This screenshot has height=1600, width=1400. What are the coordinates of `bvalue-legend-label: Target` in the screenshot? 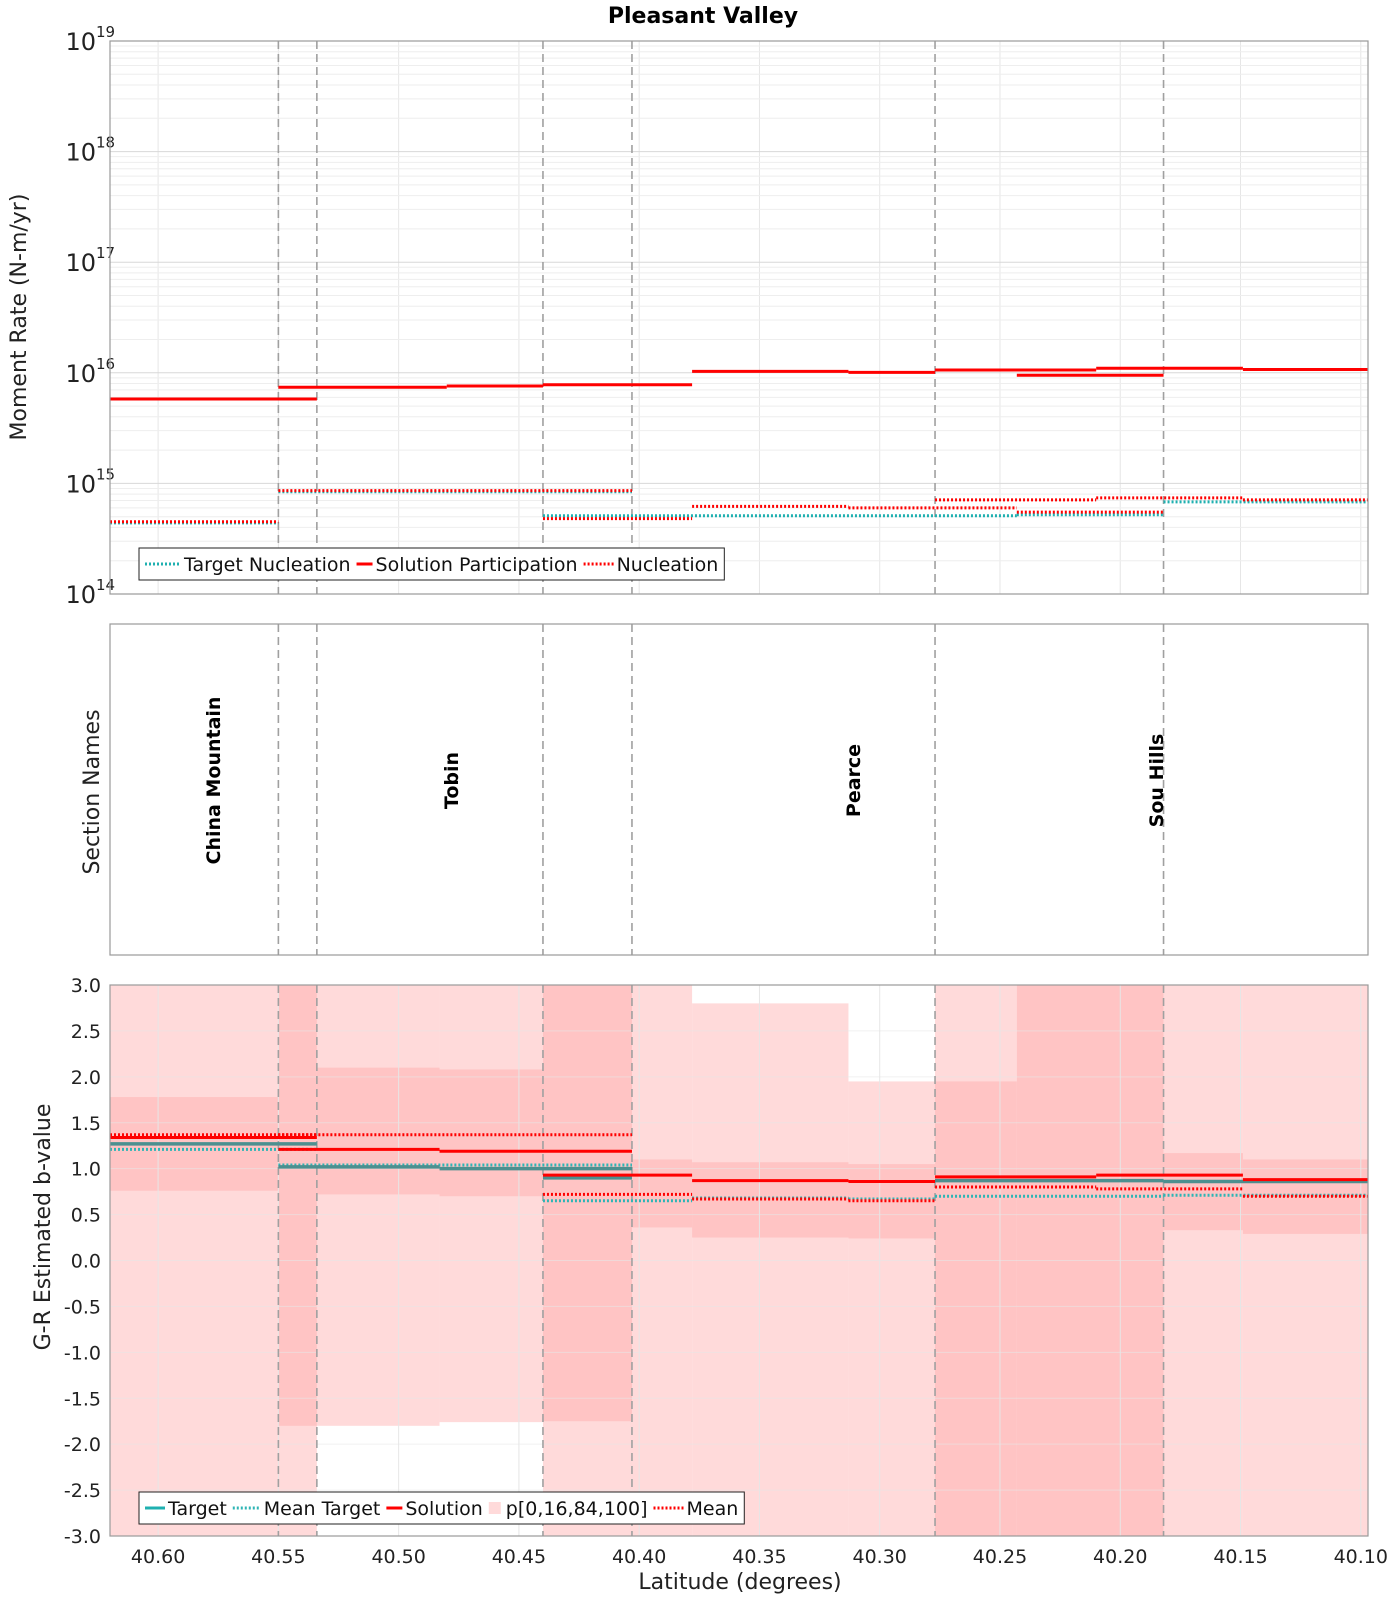 It's located at (197, 1509).